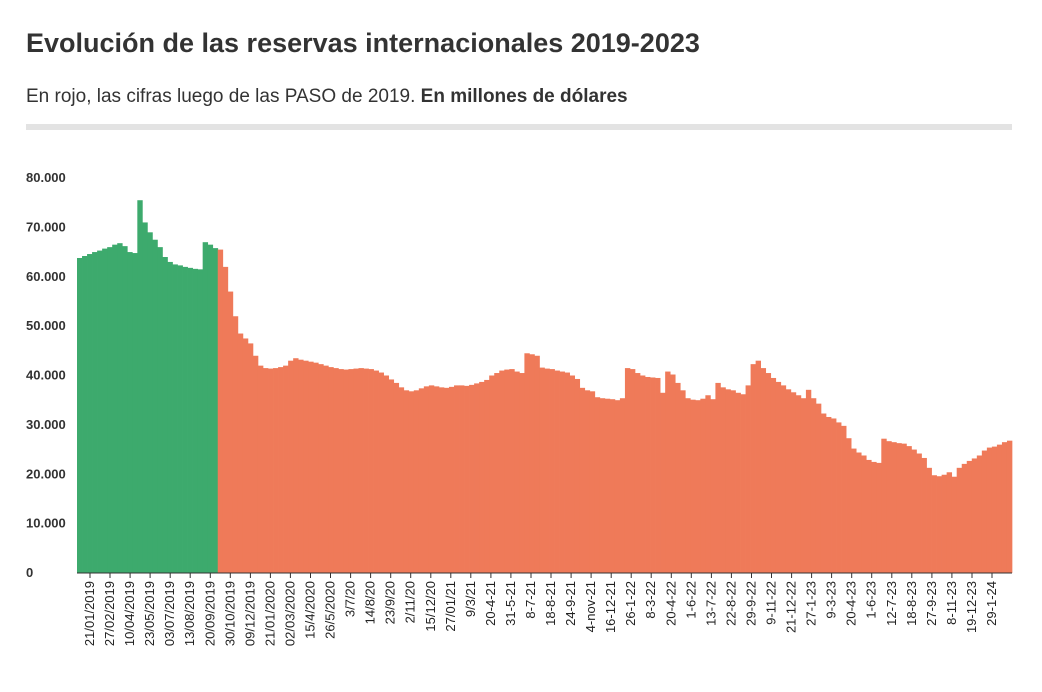 The width and height of the screenshot is (1042, 692). I want to click on x-tick-label: 15/12/20, so click(430, 606).